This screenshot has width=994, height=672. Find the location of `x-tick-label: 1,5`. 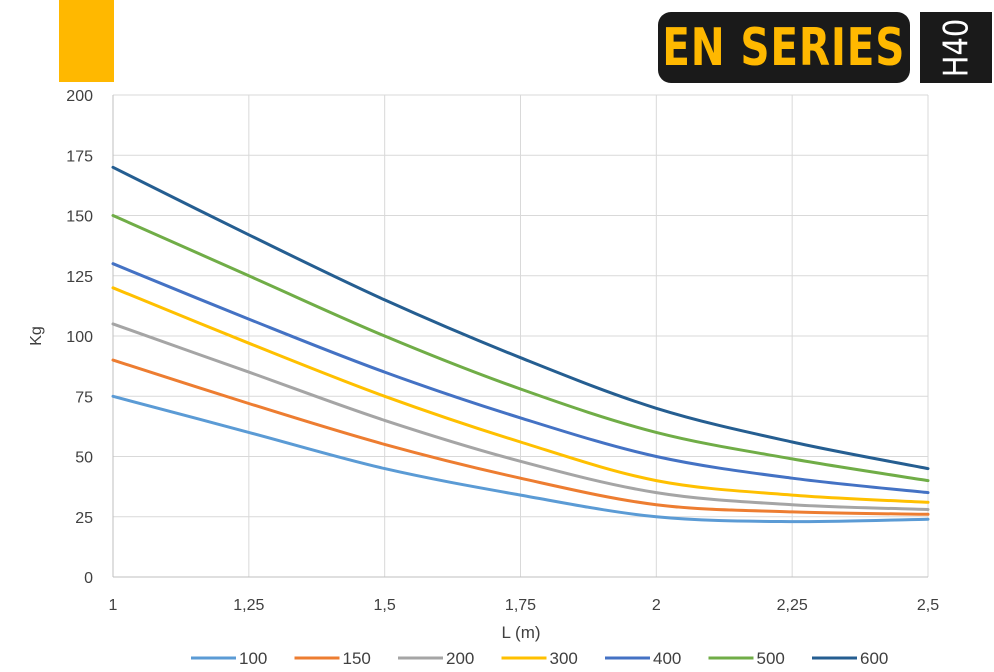

x-tick-label: 1,5 is located at coordinates (385, 605).